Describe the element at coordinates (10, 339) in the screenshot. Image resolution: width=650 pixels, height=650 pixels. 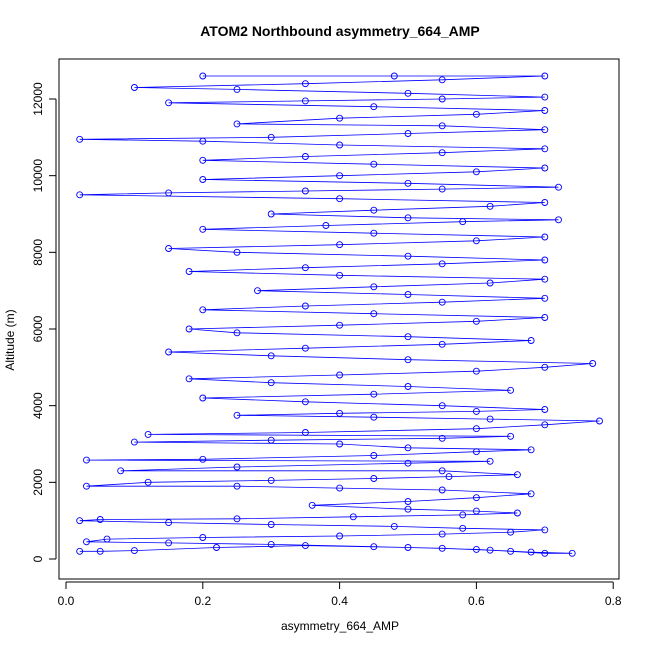
I see `y-axis-label: Altitude (m)` at that location.